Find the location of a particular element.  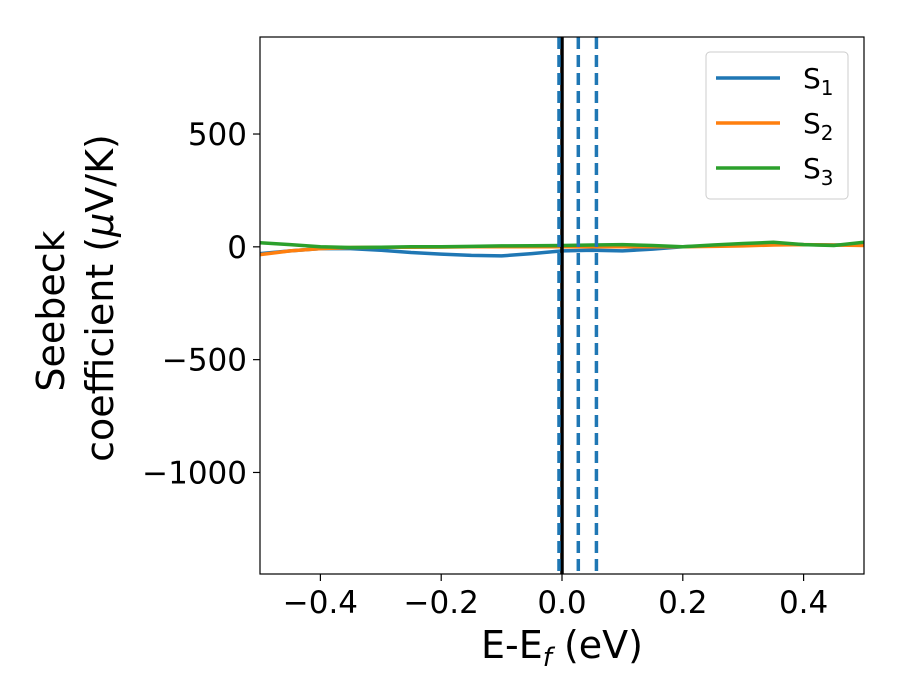

legend-label-1: S1 is located at coordinates (818, 81).